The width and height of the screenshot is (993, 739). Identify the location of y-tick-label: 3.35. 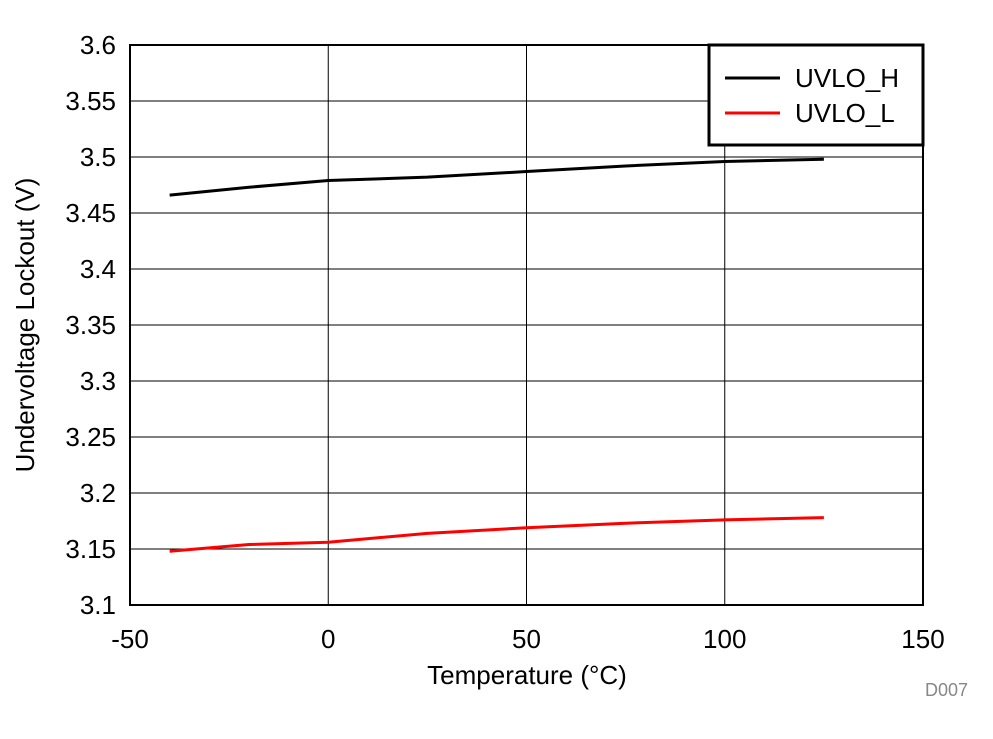
(90, 325).